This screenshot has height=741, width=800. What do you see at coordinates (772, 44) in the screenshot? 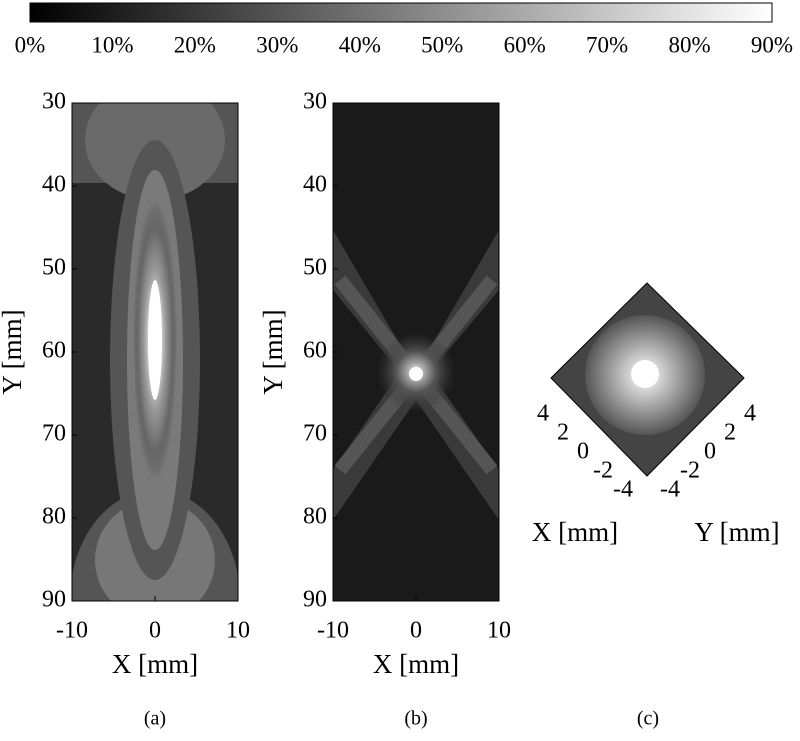
I see `colorbar-tick-label: 90%` at bounding box center [772, 44].